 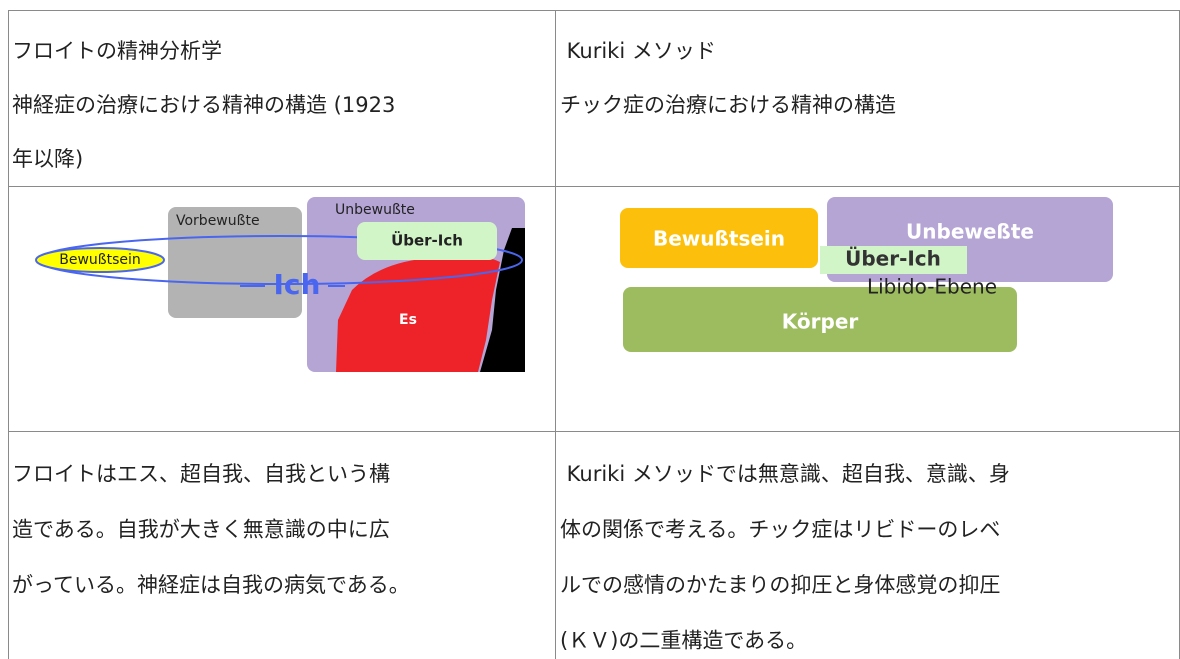 What do you see at coordinates (683, 641) in the screenshot?
I see `cell-line: (ＫＶ)の二重構造である。` at bounding box center [683, 641].